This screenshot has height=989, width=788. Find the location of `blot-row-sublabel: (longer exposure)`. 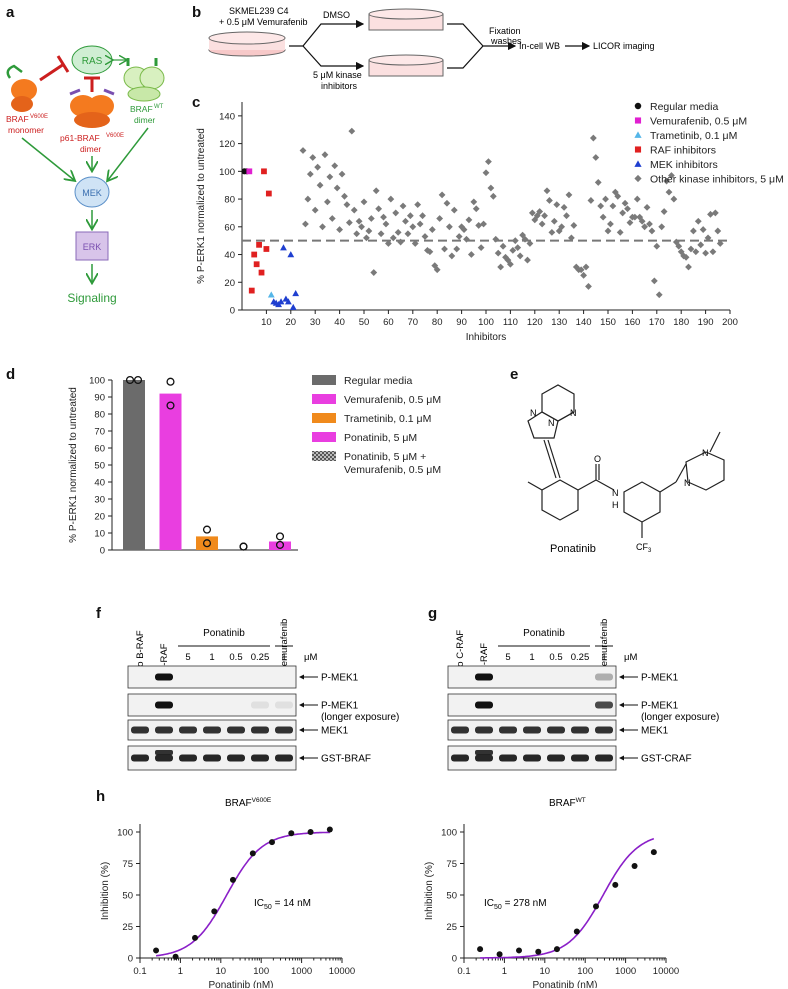

blot-row-sublabel: (longer exposure) is located at coordinates (680, 717).